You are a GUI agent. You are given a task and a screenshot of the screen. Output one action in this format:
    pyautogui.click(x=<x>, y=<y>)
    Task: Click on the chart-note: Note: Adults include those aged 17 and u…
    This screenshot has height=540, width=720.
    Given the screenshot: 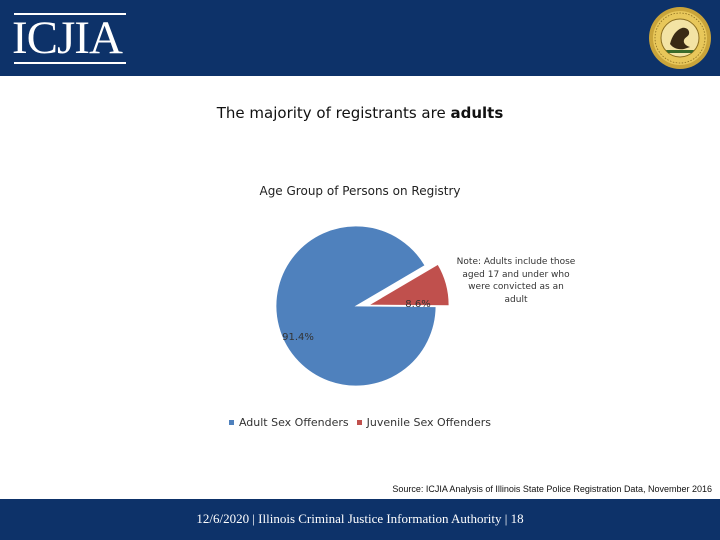 What is the action you would take?
    pyautogui.click(x=516, y=281)
    